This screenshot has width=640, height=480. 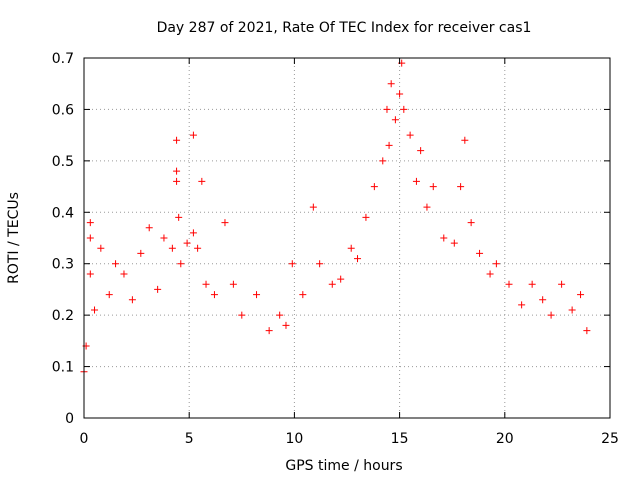 What do you see at coordinates (610, 439) in the screenshot?
I see `x-tick-label: 25` at bounding box center [610, 439].